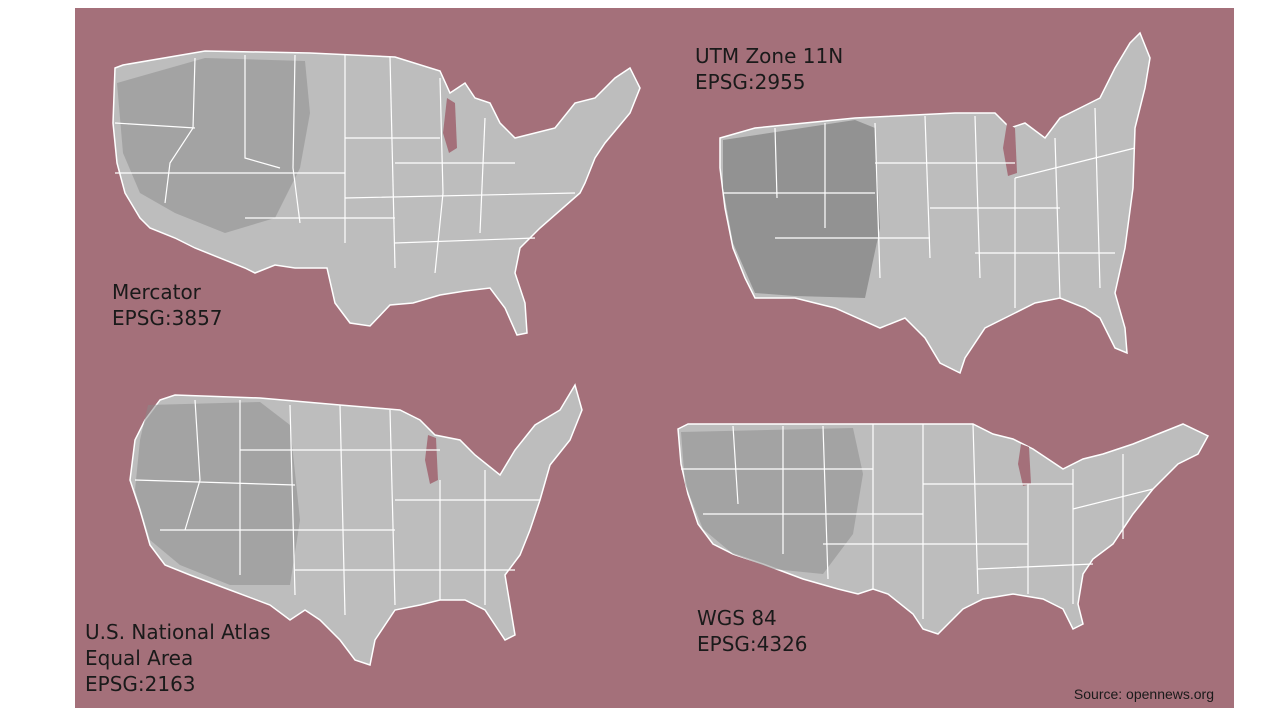 Image resolution: width=1280 pixels, height=720 pixels. Describe the element at coordinates (752, 631) in the screenshot. I see `wgs84-label: WGS 84 EPSG:4326` at that location.